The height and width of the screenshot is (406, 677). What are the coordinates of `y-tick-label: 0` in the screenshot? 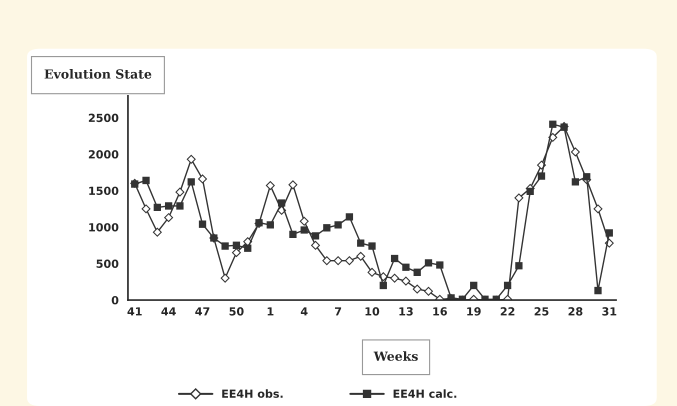 It's located at (115, 300).